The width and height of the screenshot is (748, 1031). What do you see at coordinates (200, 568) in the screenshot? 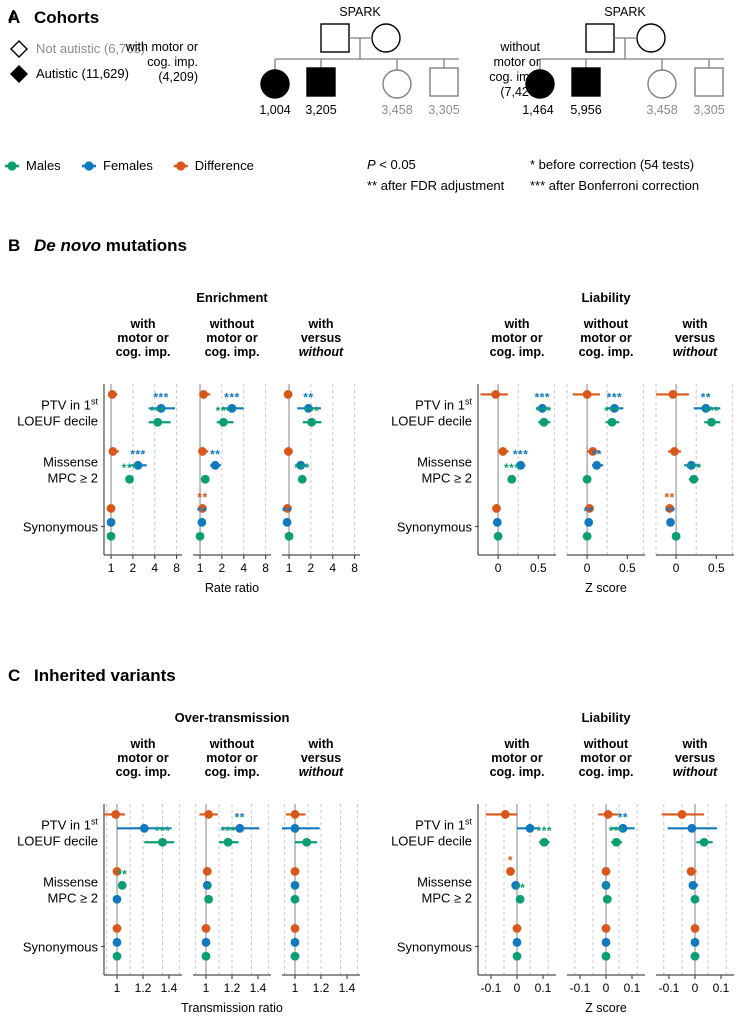
I see `x-tick-label: 1` at bounding box center [200, 568].